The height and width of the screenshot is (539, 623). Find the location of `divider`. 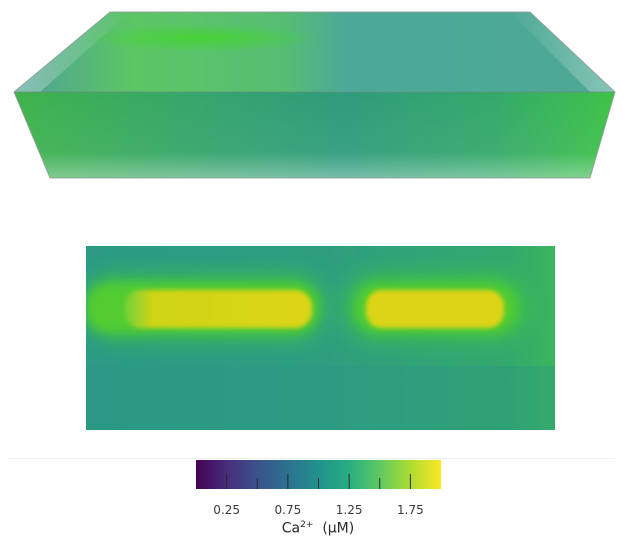

divider is located at coordinates (311, 458).